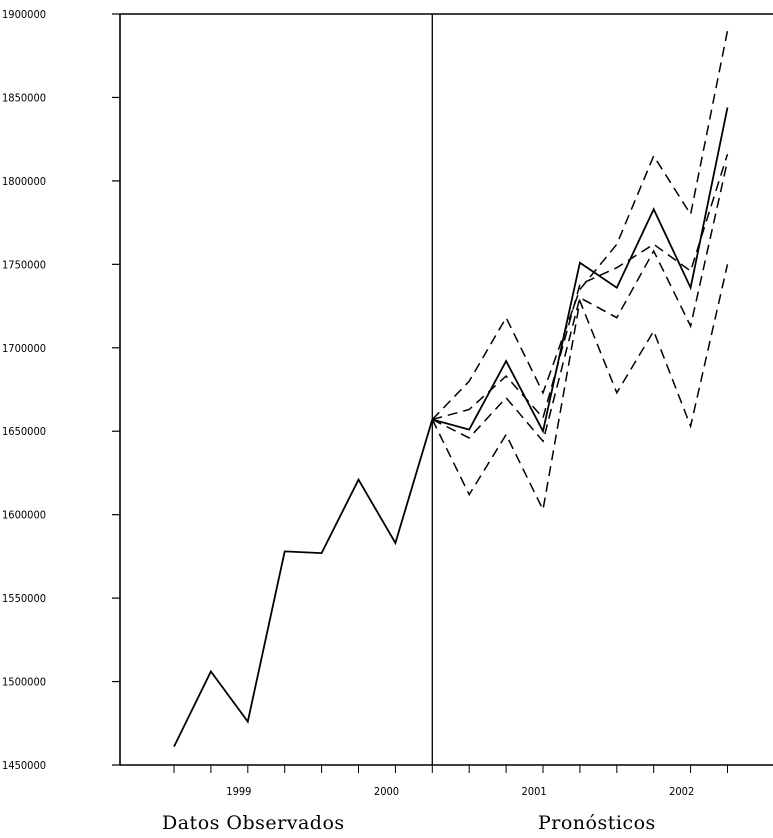 Image resolution: width=773 pixels, height=838 pixels. Describe the element at coordinates (24, 14) in the screenshot. I see `y-tick-label: 1900000` at that location.